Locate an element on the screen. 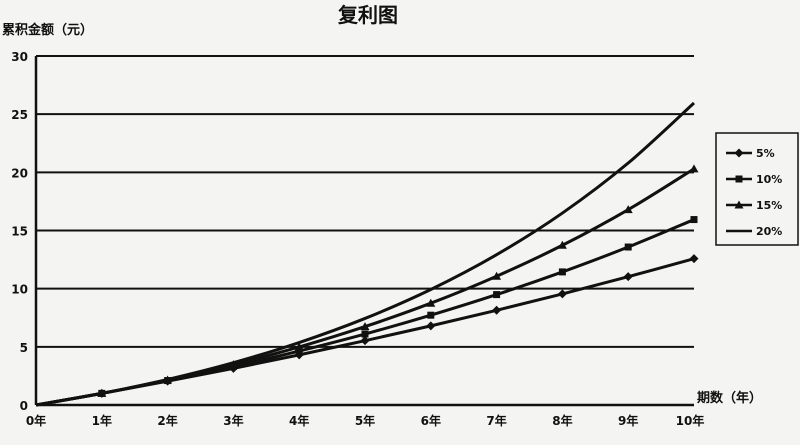 The width and height of the screenshot is (800, 445). x-tick-label: 1年 is located at coordinates (102, 420).